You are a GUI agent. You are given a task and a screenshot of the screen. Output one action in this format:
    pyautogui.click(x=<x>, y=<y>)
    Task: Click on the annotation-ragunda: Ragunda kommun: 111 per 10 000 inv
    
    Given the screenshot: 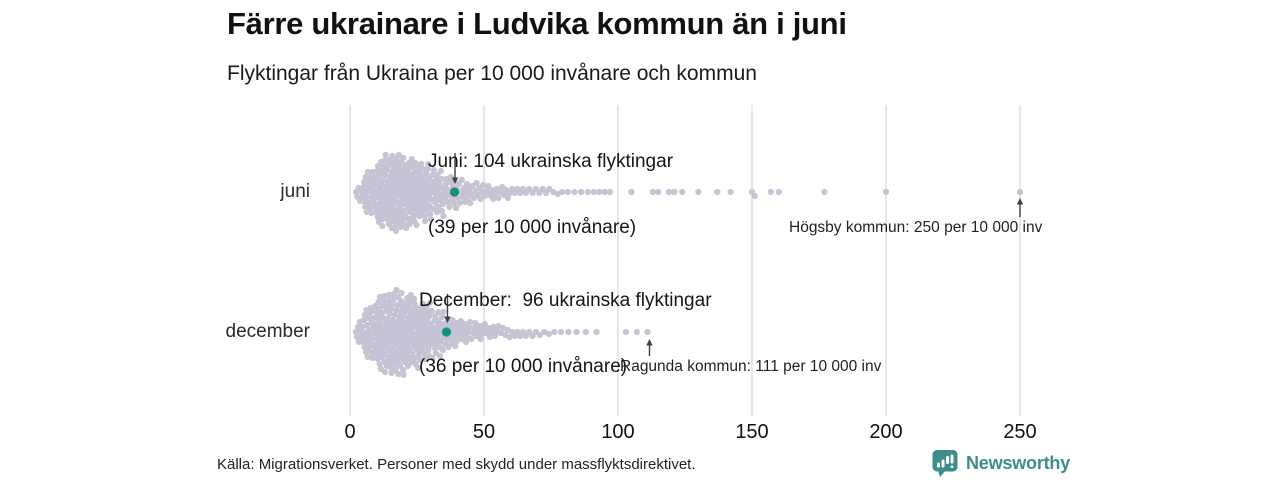 What is the action you would take?
    pyautogui.click(x=751, y=366)
    